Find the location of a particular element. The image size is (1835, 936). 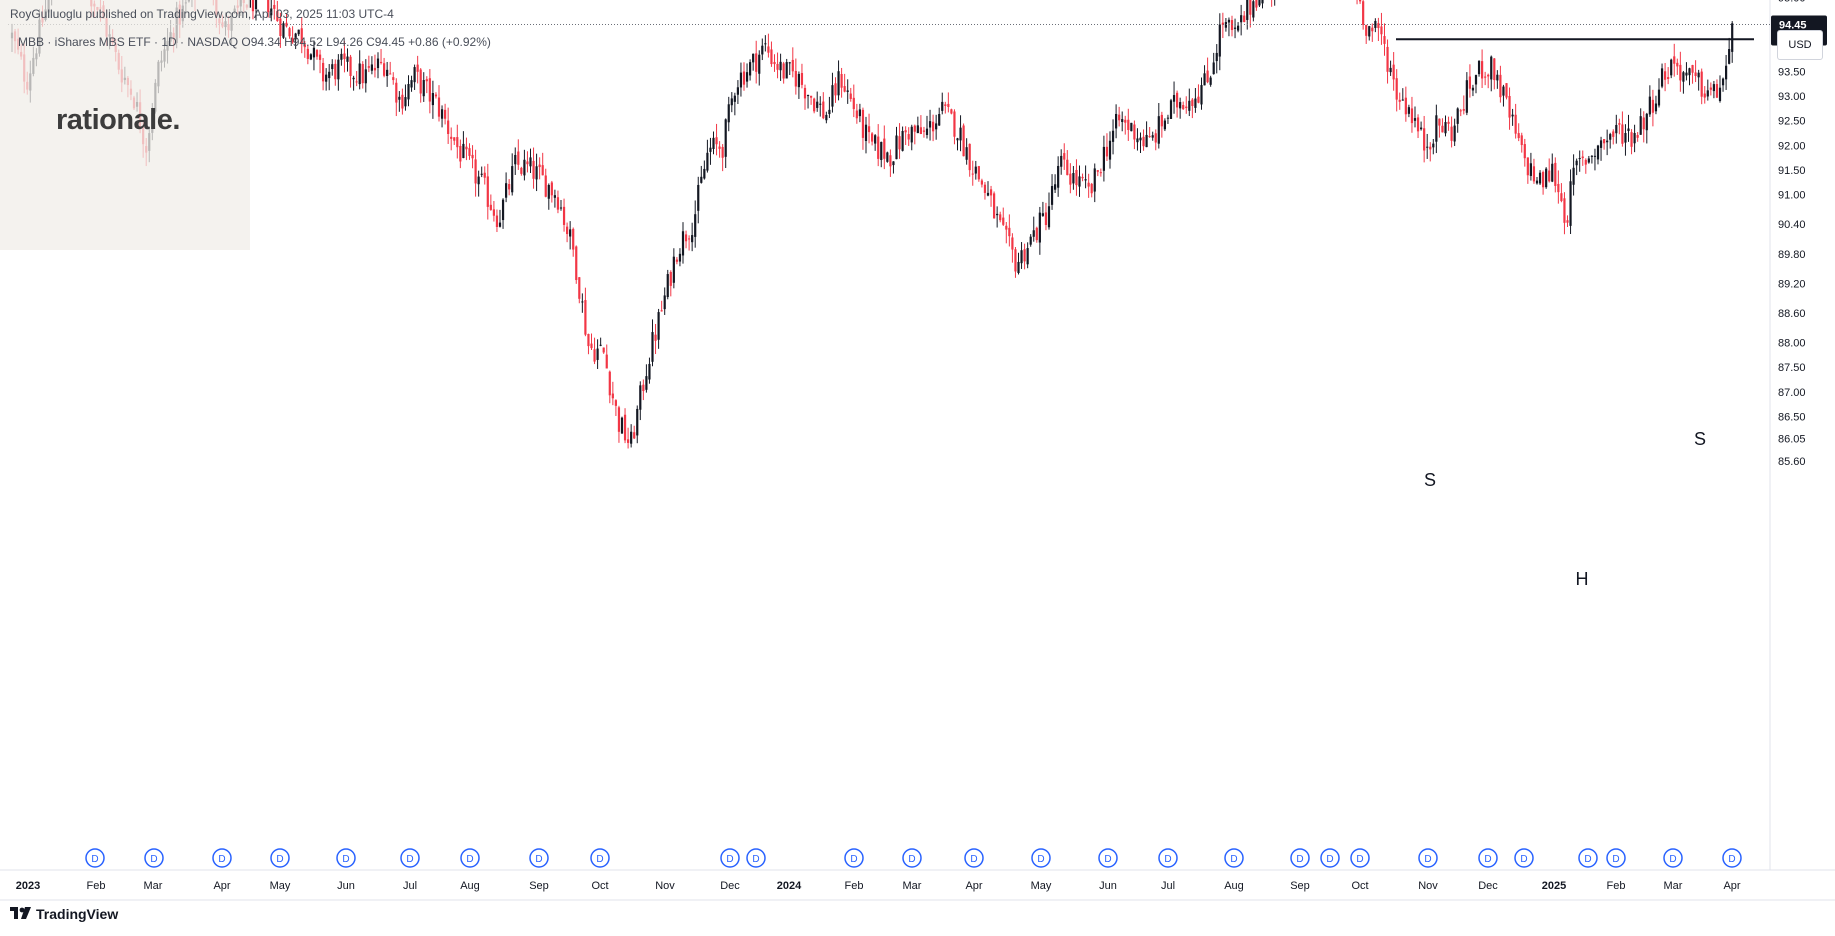

right-shoulder-label: S is located at coordinates (1700, 439).